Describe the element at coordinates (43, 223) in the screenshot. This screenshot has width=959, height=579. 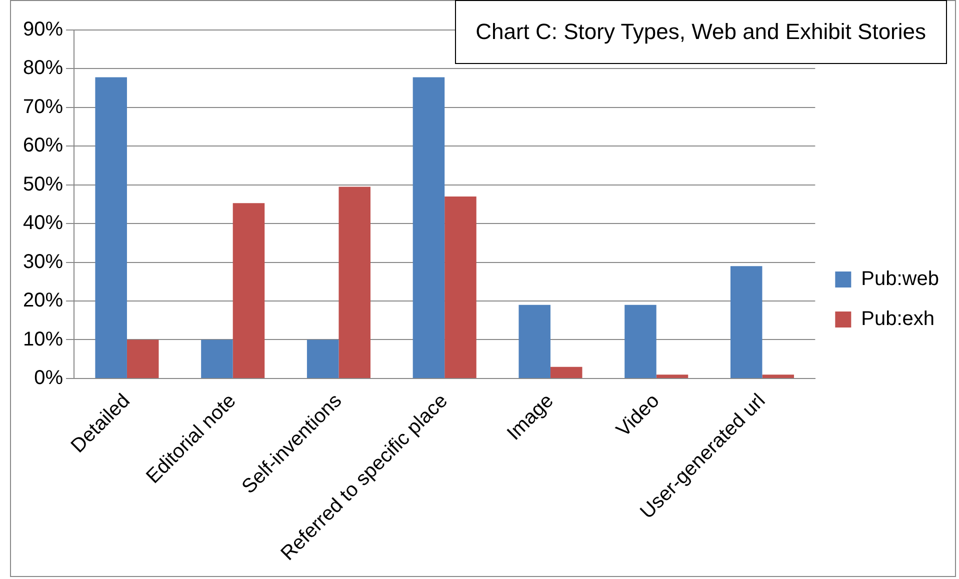
I see `y-tick-label: 40%` at that location.